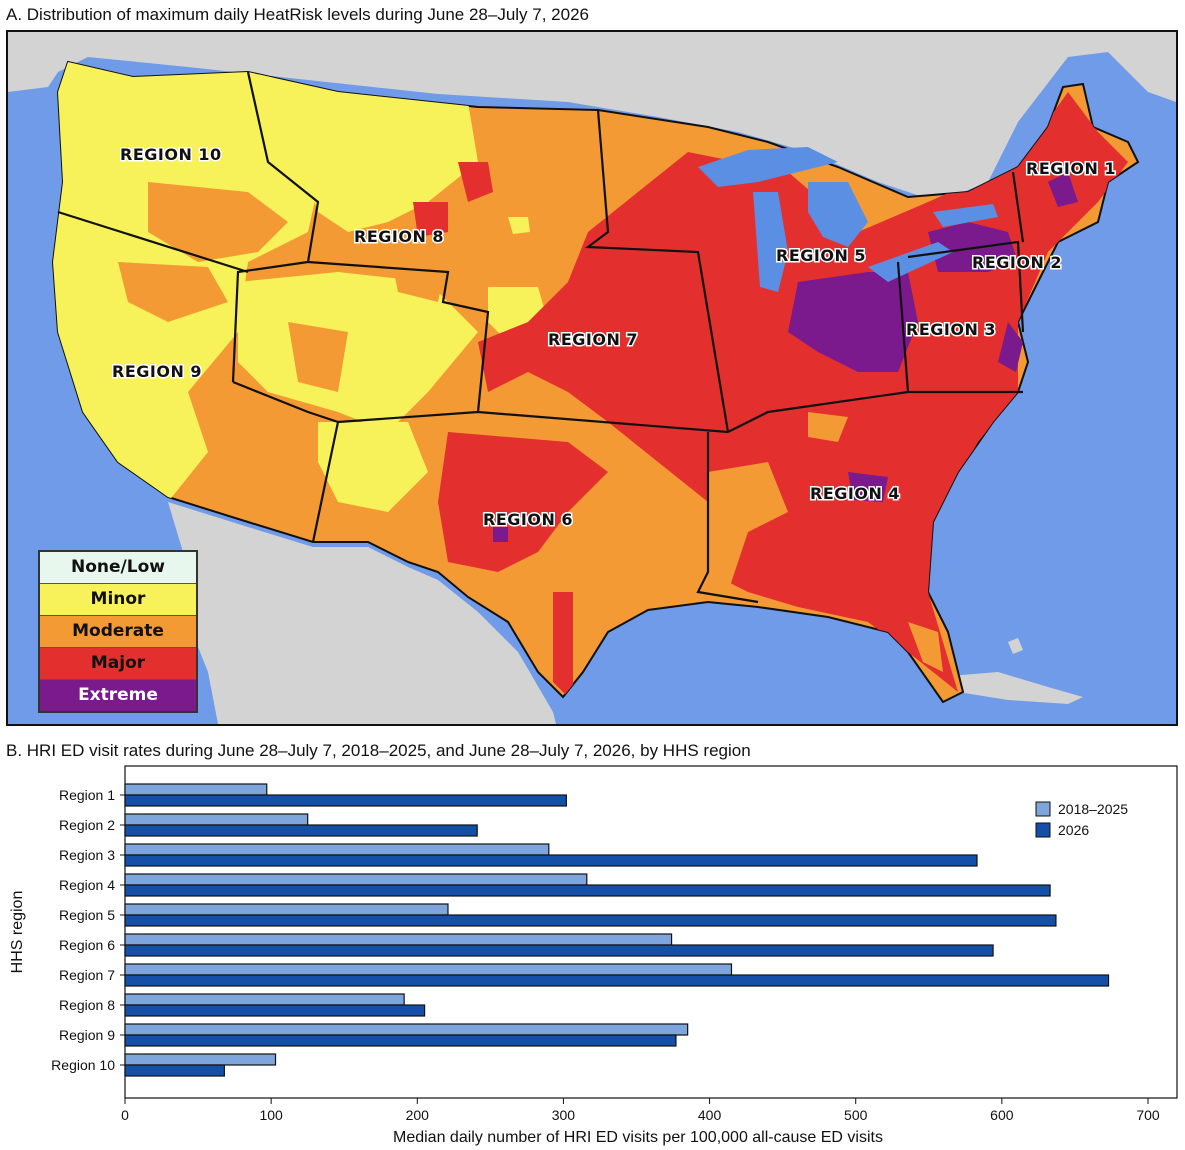 Image resolution: width=1185 pixels, height=1150 pixels. I want to click on lake-erie, so click(910, 262).